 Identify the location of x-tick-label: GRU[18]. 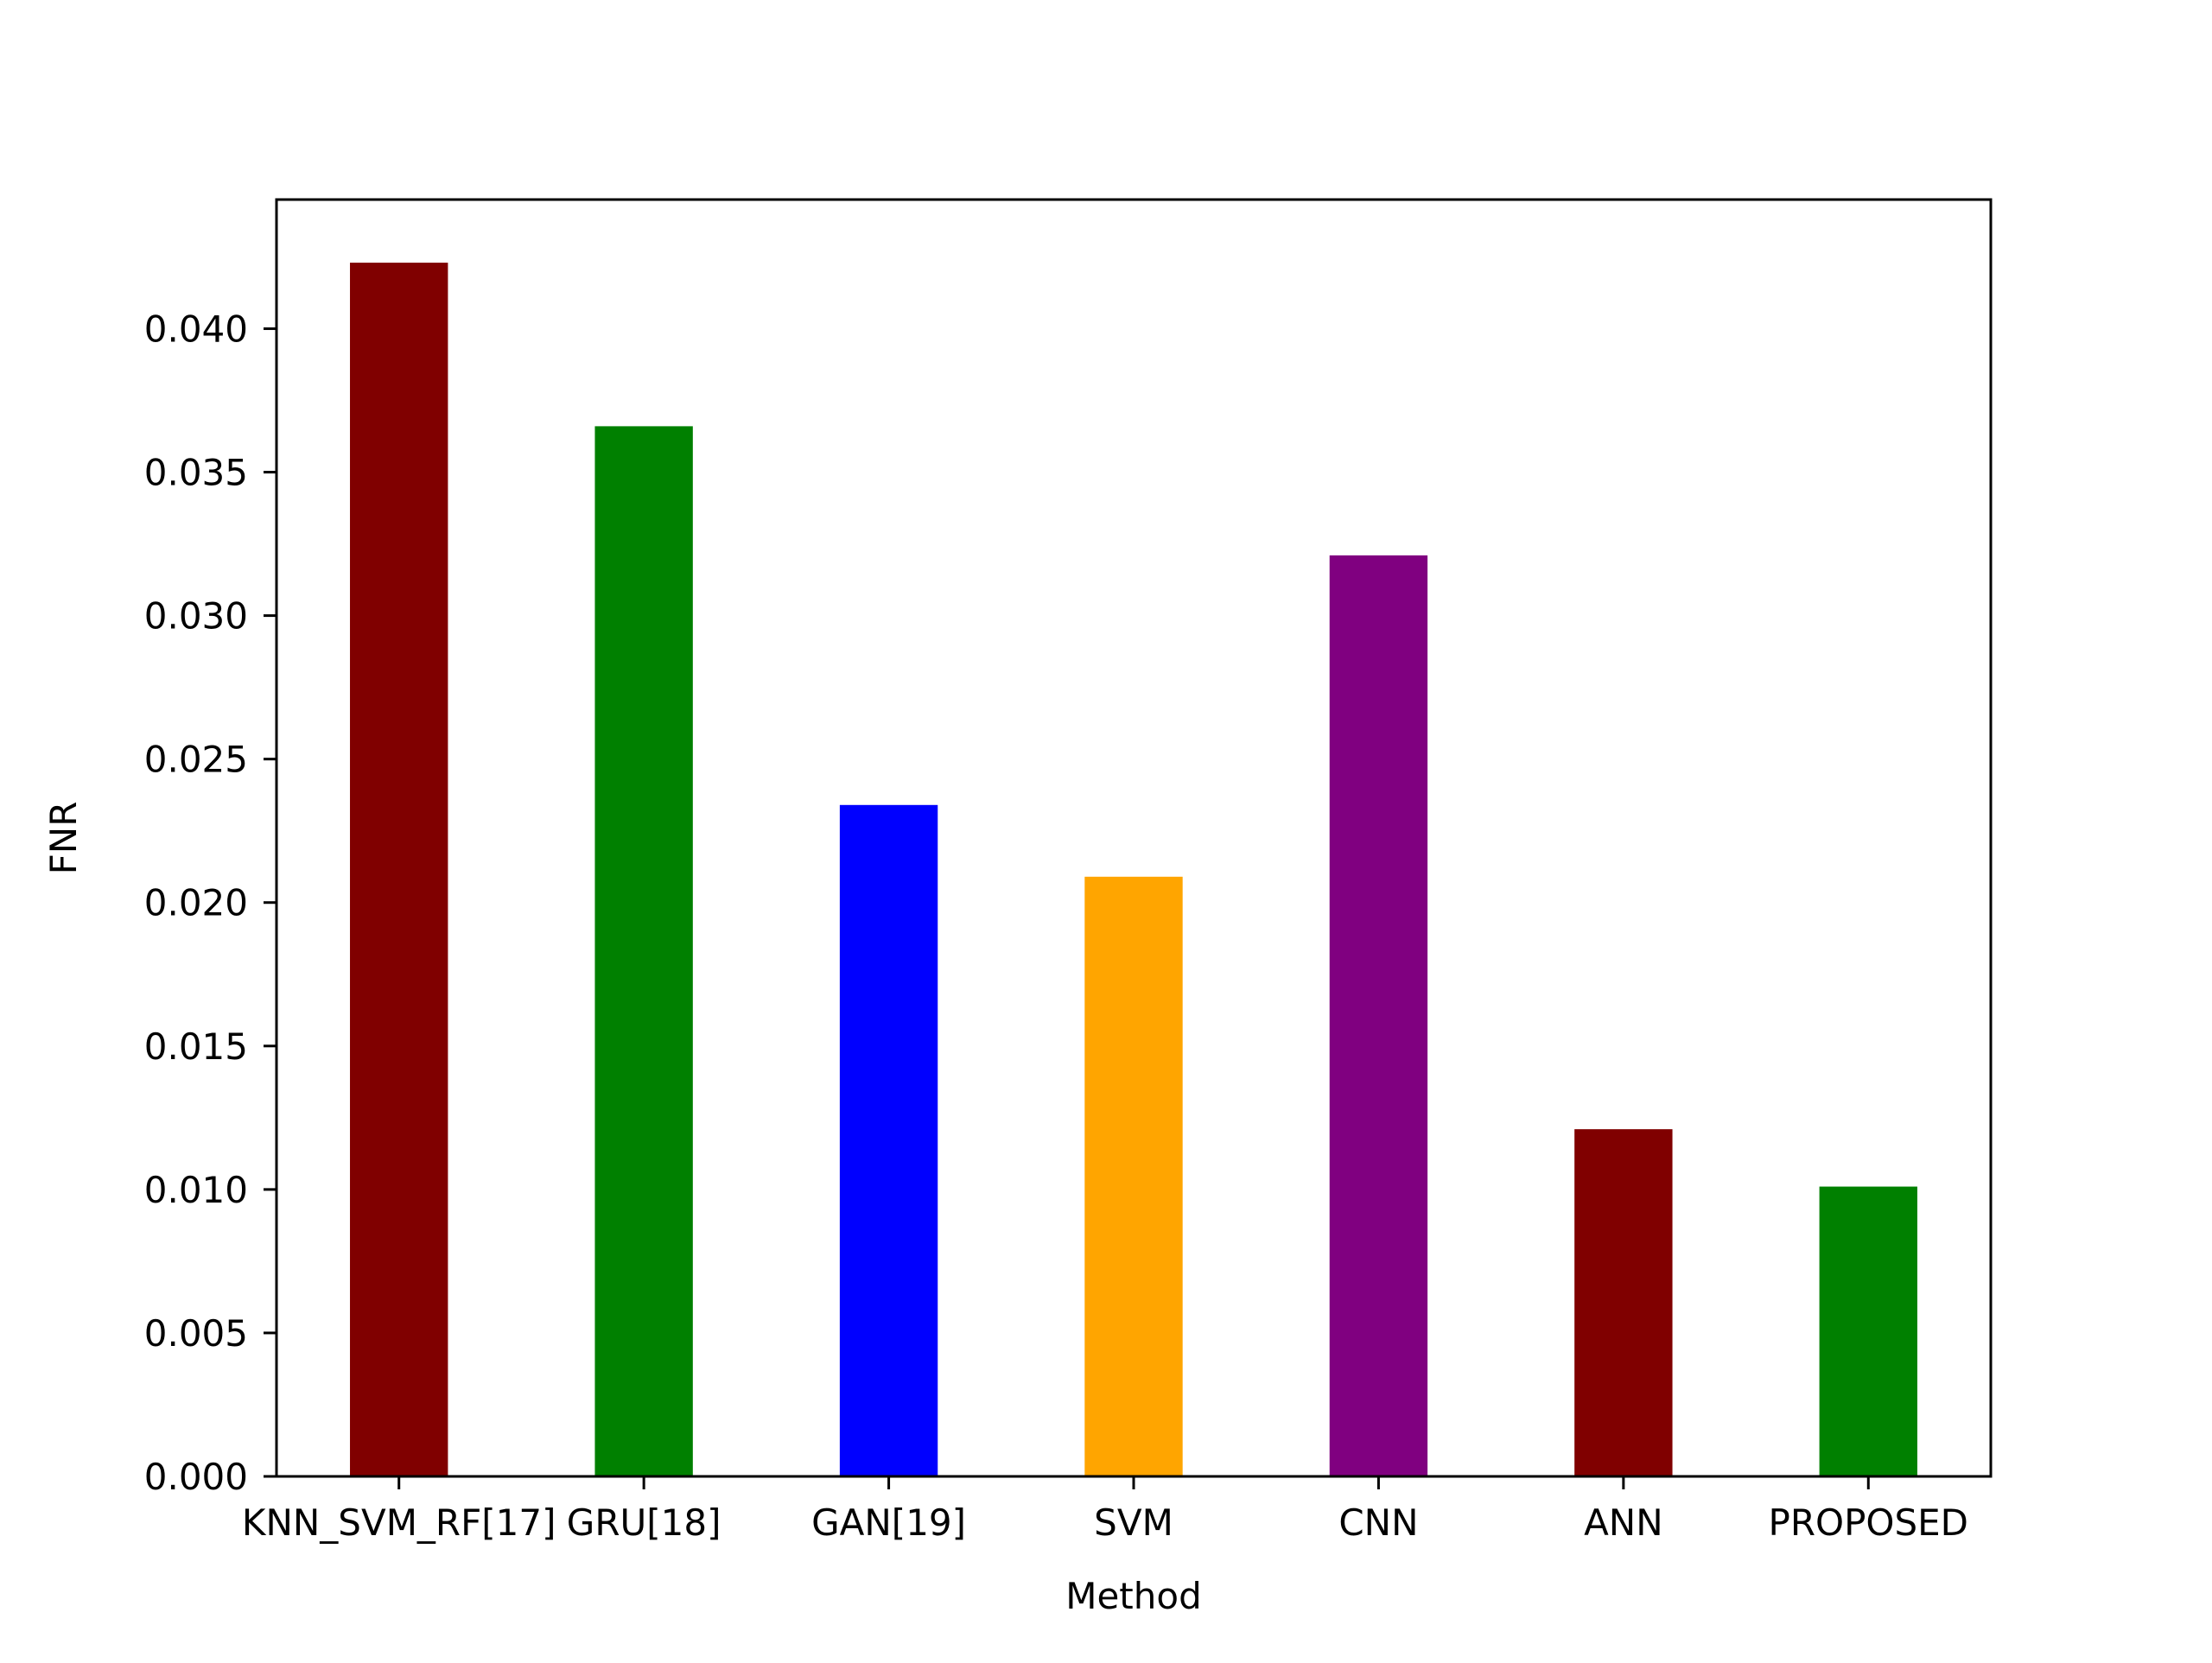
(644, 1523).